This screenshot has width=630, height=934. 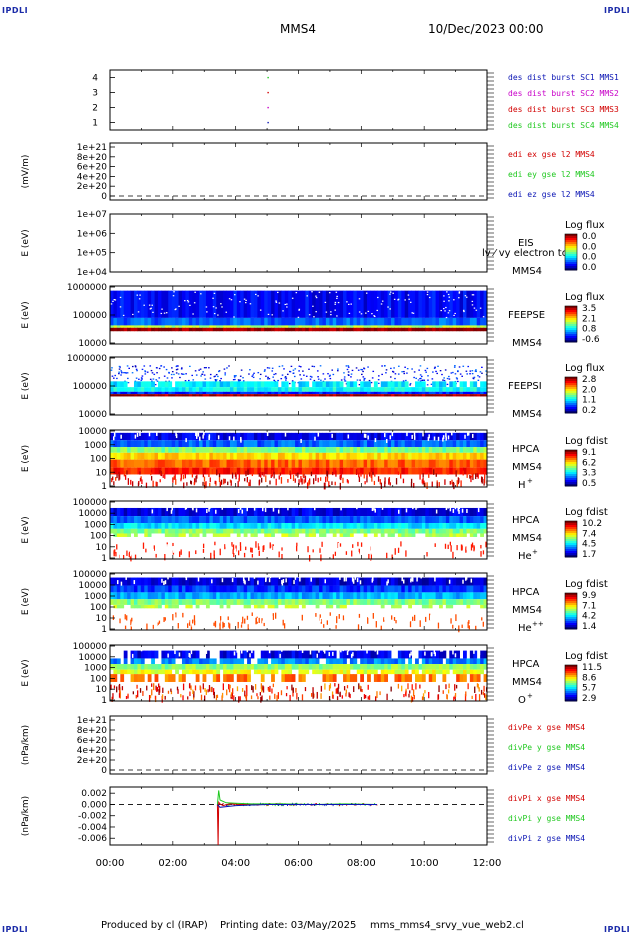 I want to click on feepse-cbar-cell, so click(x=571, y=335).